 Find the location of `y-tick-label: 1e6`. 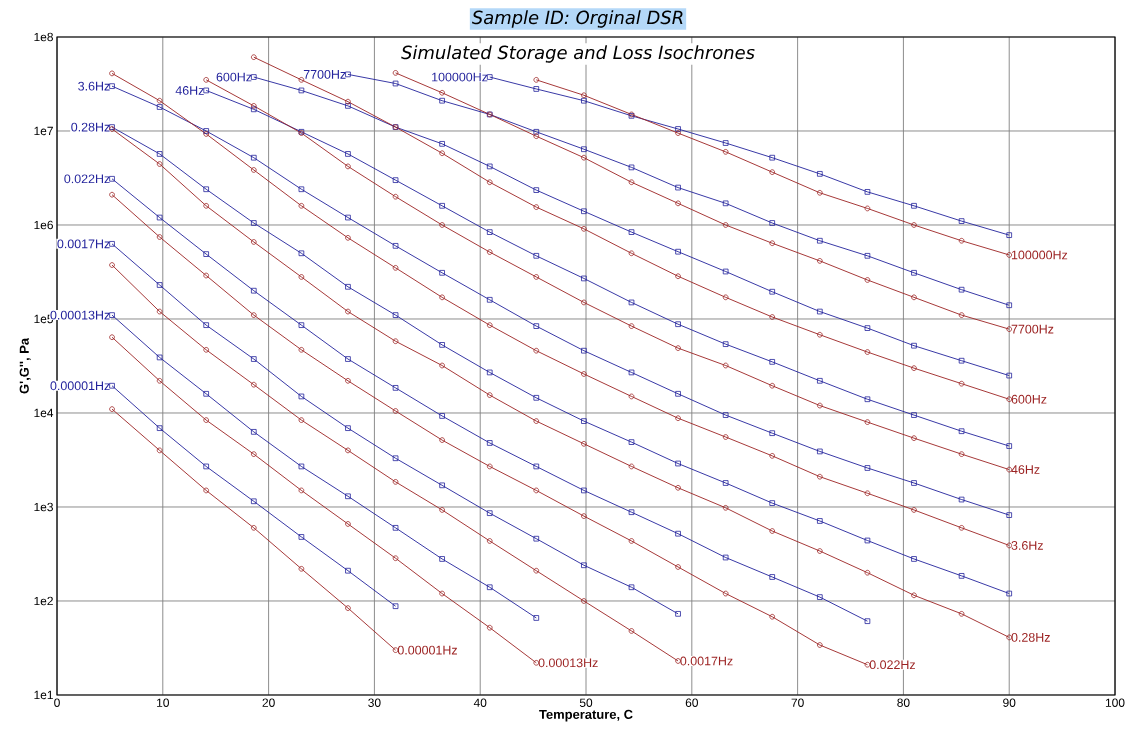

y-tick-label: 1e6 is located at coordinates (43, 225).